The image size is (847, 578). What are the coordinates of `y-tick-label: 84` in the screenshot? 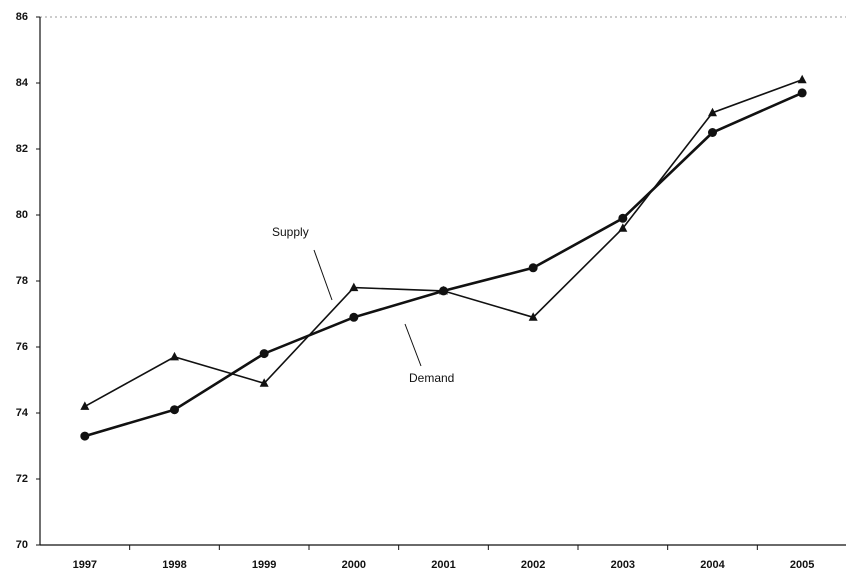 It's located at (22, 83).